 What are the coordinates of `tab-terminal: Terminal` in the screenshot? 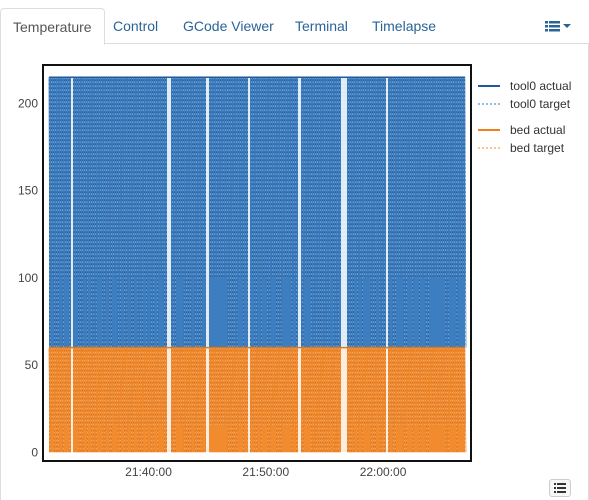 It's located at (321, 26).